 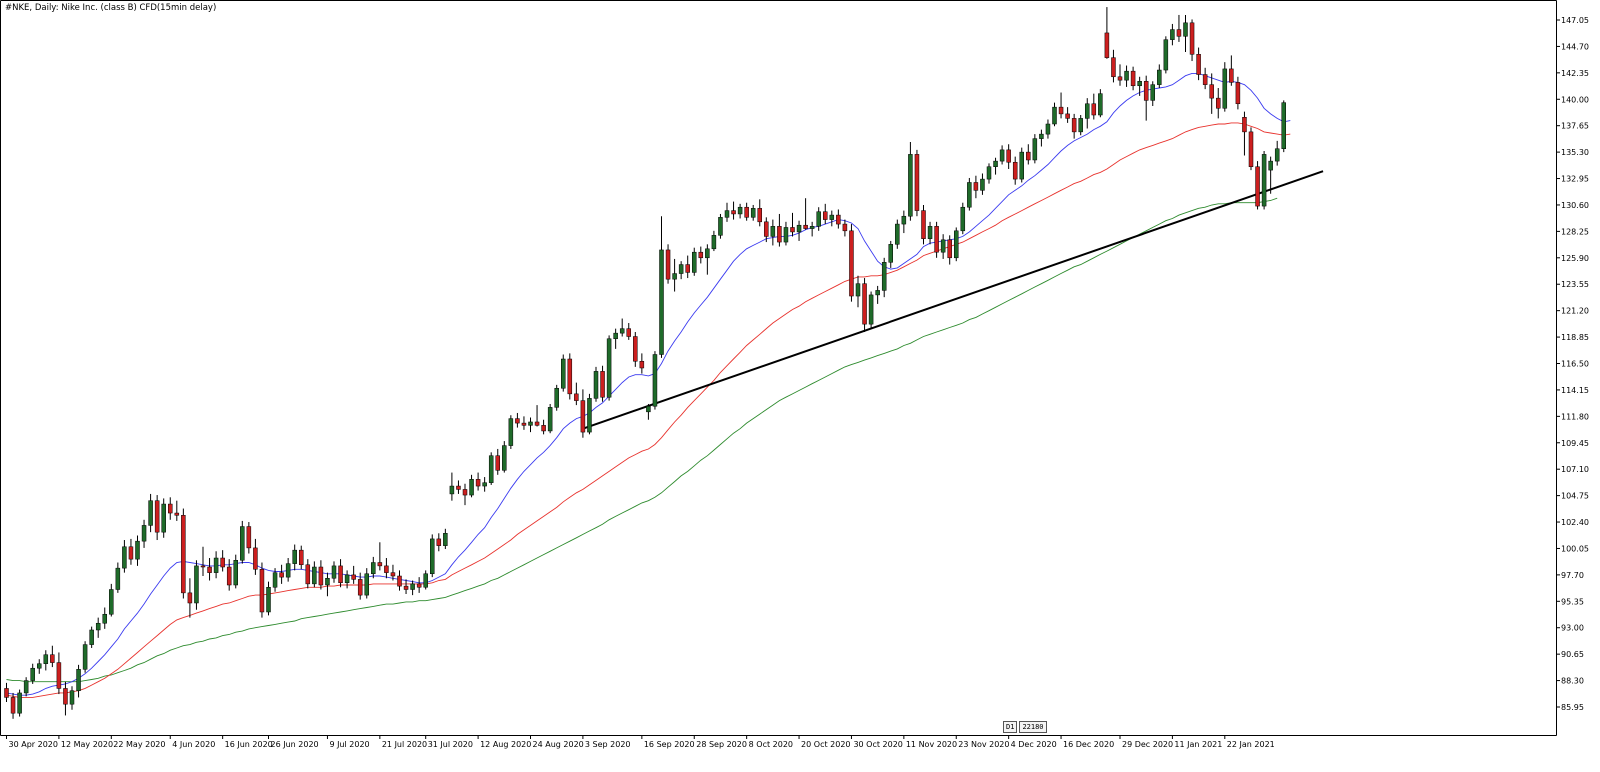 I want to click on y-tick-label: 107.10, so click(x=1575, y=469).